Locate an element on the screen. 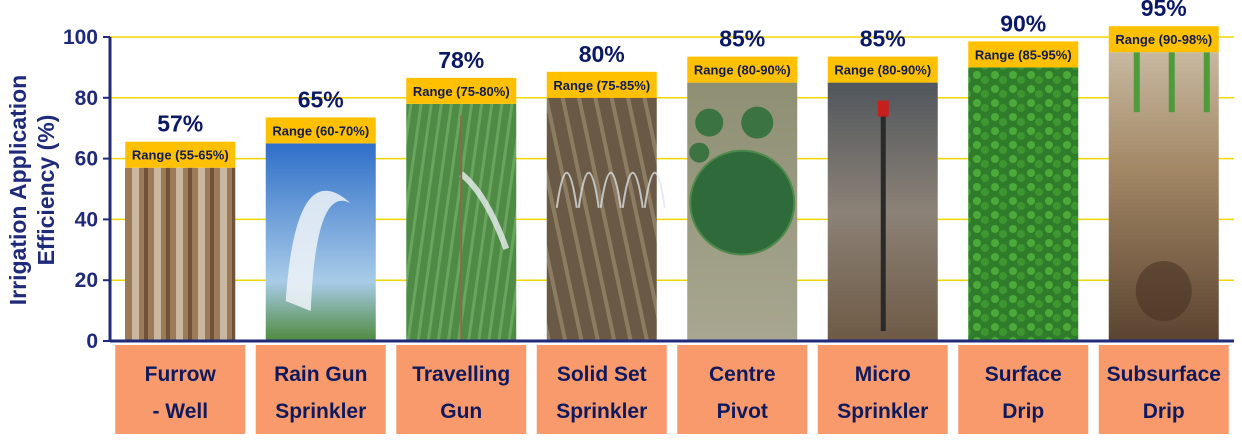 The width and height of the screenshot is (1242, 446). solid-set-photo is located at coordinates (606, 219).